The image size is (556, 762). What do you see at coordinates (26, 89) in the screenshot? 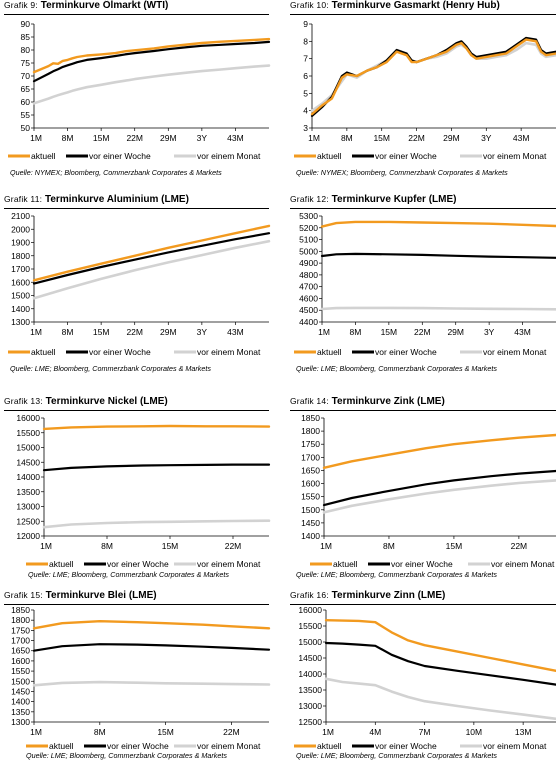
I see `y-tick-label: 65` at bounding box center [26, 89].